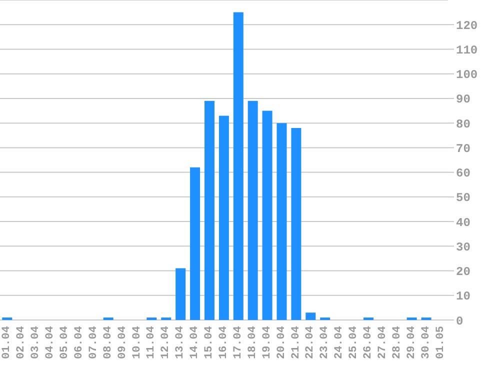 Image resolution: width=498 pixels, height=370 pixels. What do you see at coordinates (152, 343) in the screenshot?
I see `x-tick-label: 11.04` at bounding box center [152, 343].